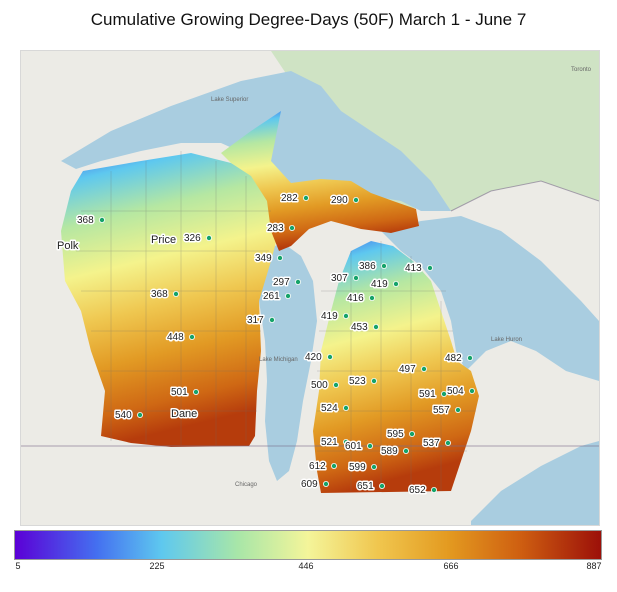  Describe the element at coordinates (395, 434) in the screenshot. I see `station-value-label: 595` at that location.